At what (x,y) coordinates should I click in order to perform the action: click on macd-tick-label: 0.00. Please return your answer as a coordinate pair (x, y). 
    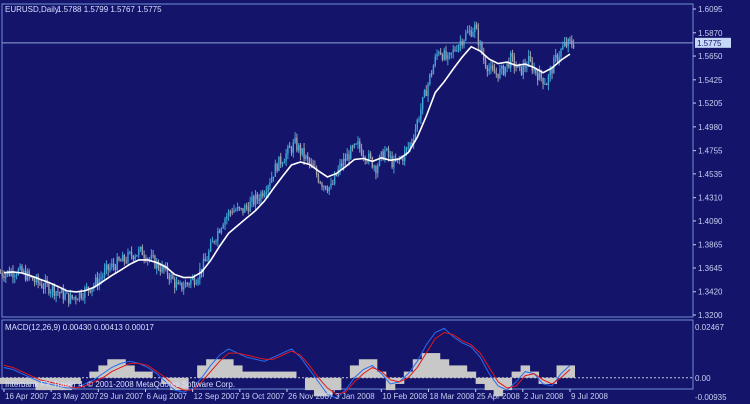
    Looking at the image, I should click on (703, 378).